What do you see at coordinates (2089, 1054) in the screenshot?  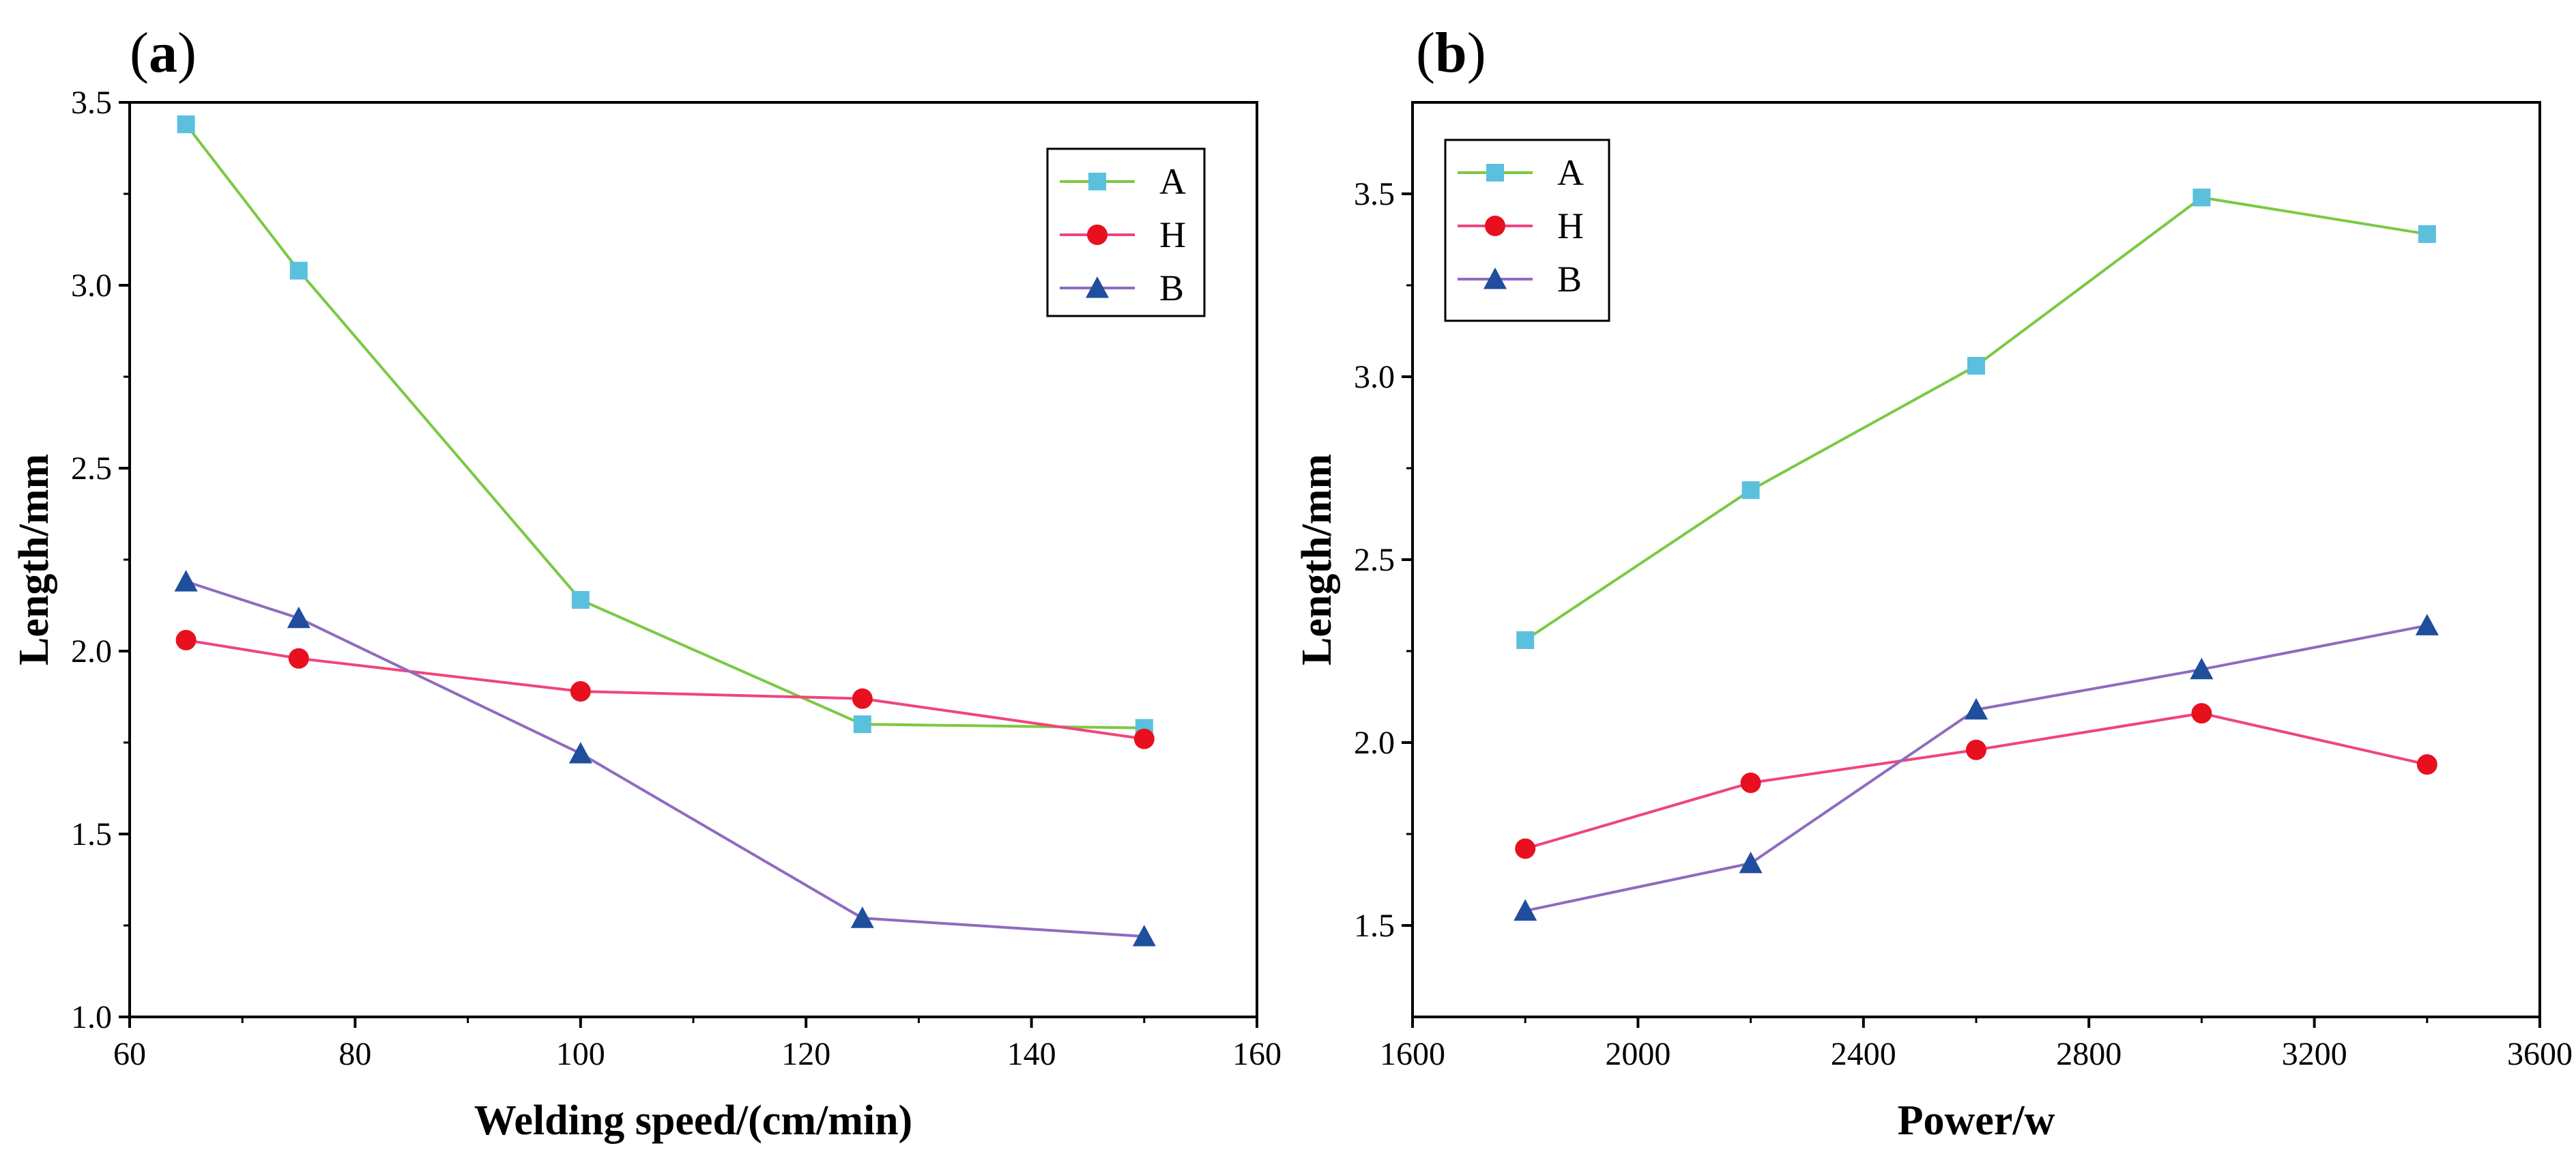 I see `x-tick-label: 2800` at bounding box center [2089, 1054].